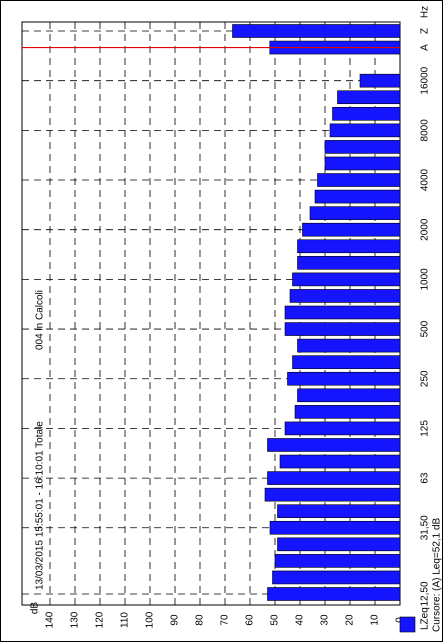 Image resolution: width=443 pixels, height=642 pixels. I want to click on y-tick-label: 100, so click(150, 619).